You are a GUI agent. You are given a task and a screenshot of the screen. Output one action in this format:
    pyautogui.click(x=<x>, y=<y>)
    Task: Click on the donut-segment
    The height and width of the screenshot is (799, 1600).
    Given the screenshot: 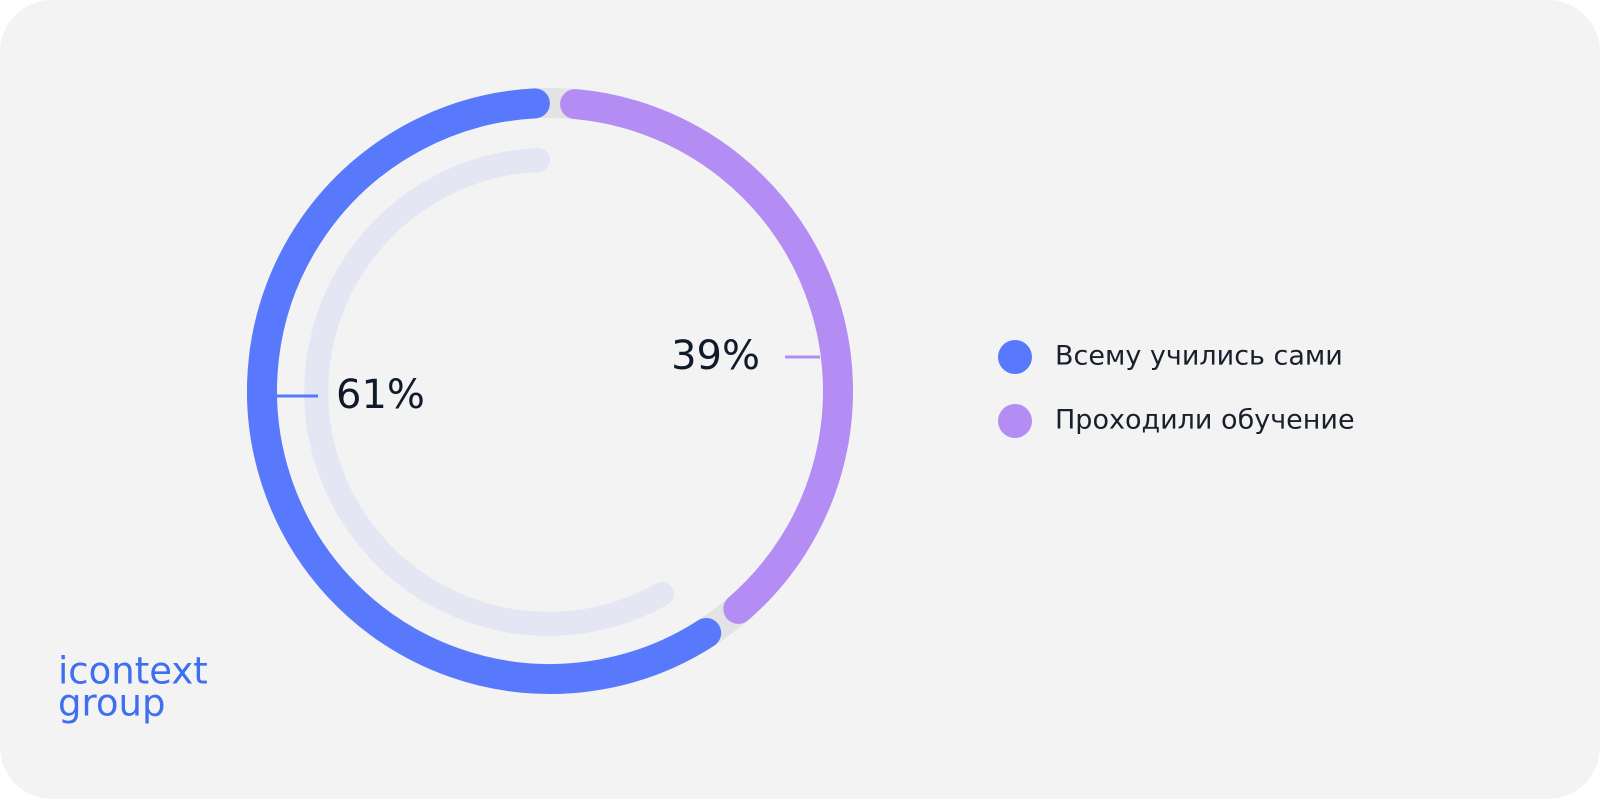 What is the action you would take?
    pyautogui.click(x=706, y=356)
    